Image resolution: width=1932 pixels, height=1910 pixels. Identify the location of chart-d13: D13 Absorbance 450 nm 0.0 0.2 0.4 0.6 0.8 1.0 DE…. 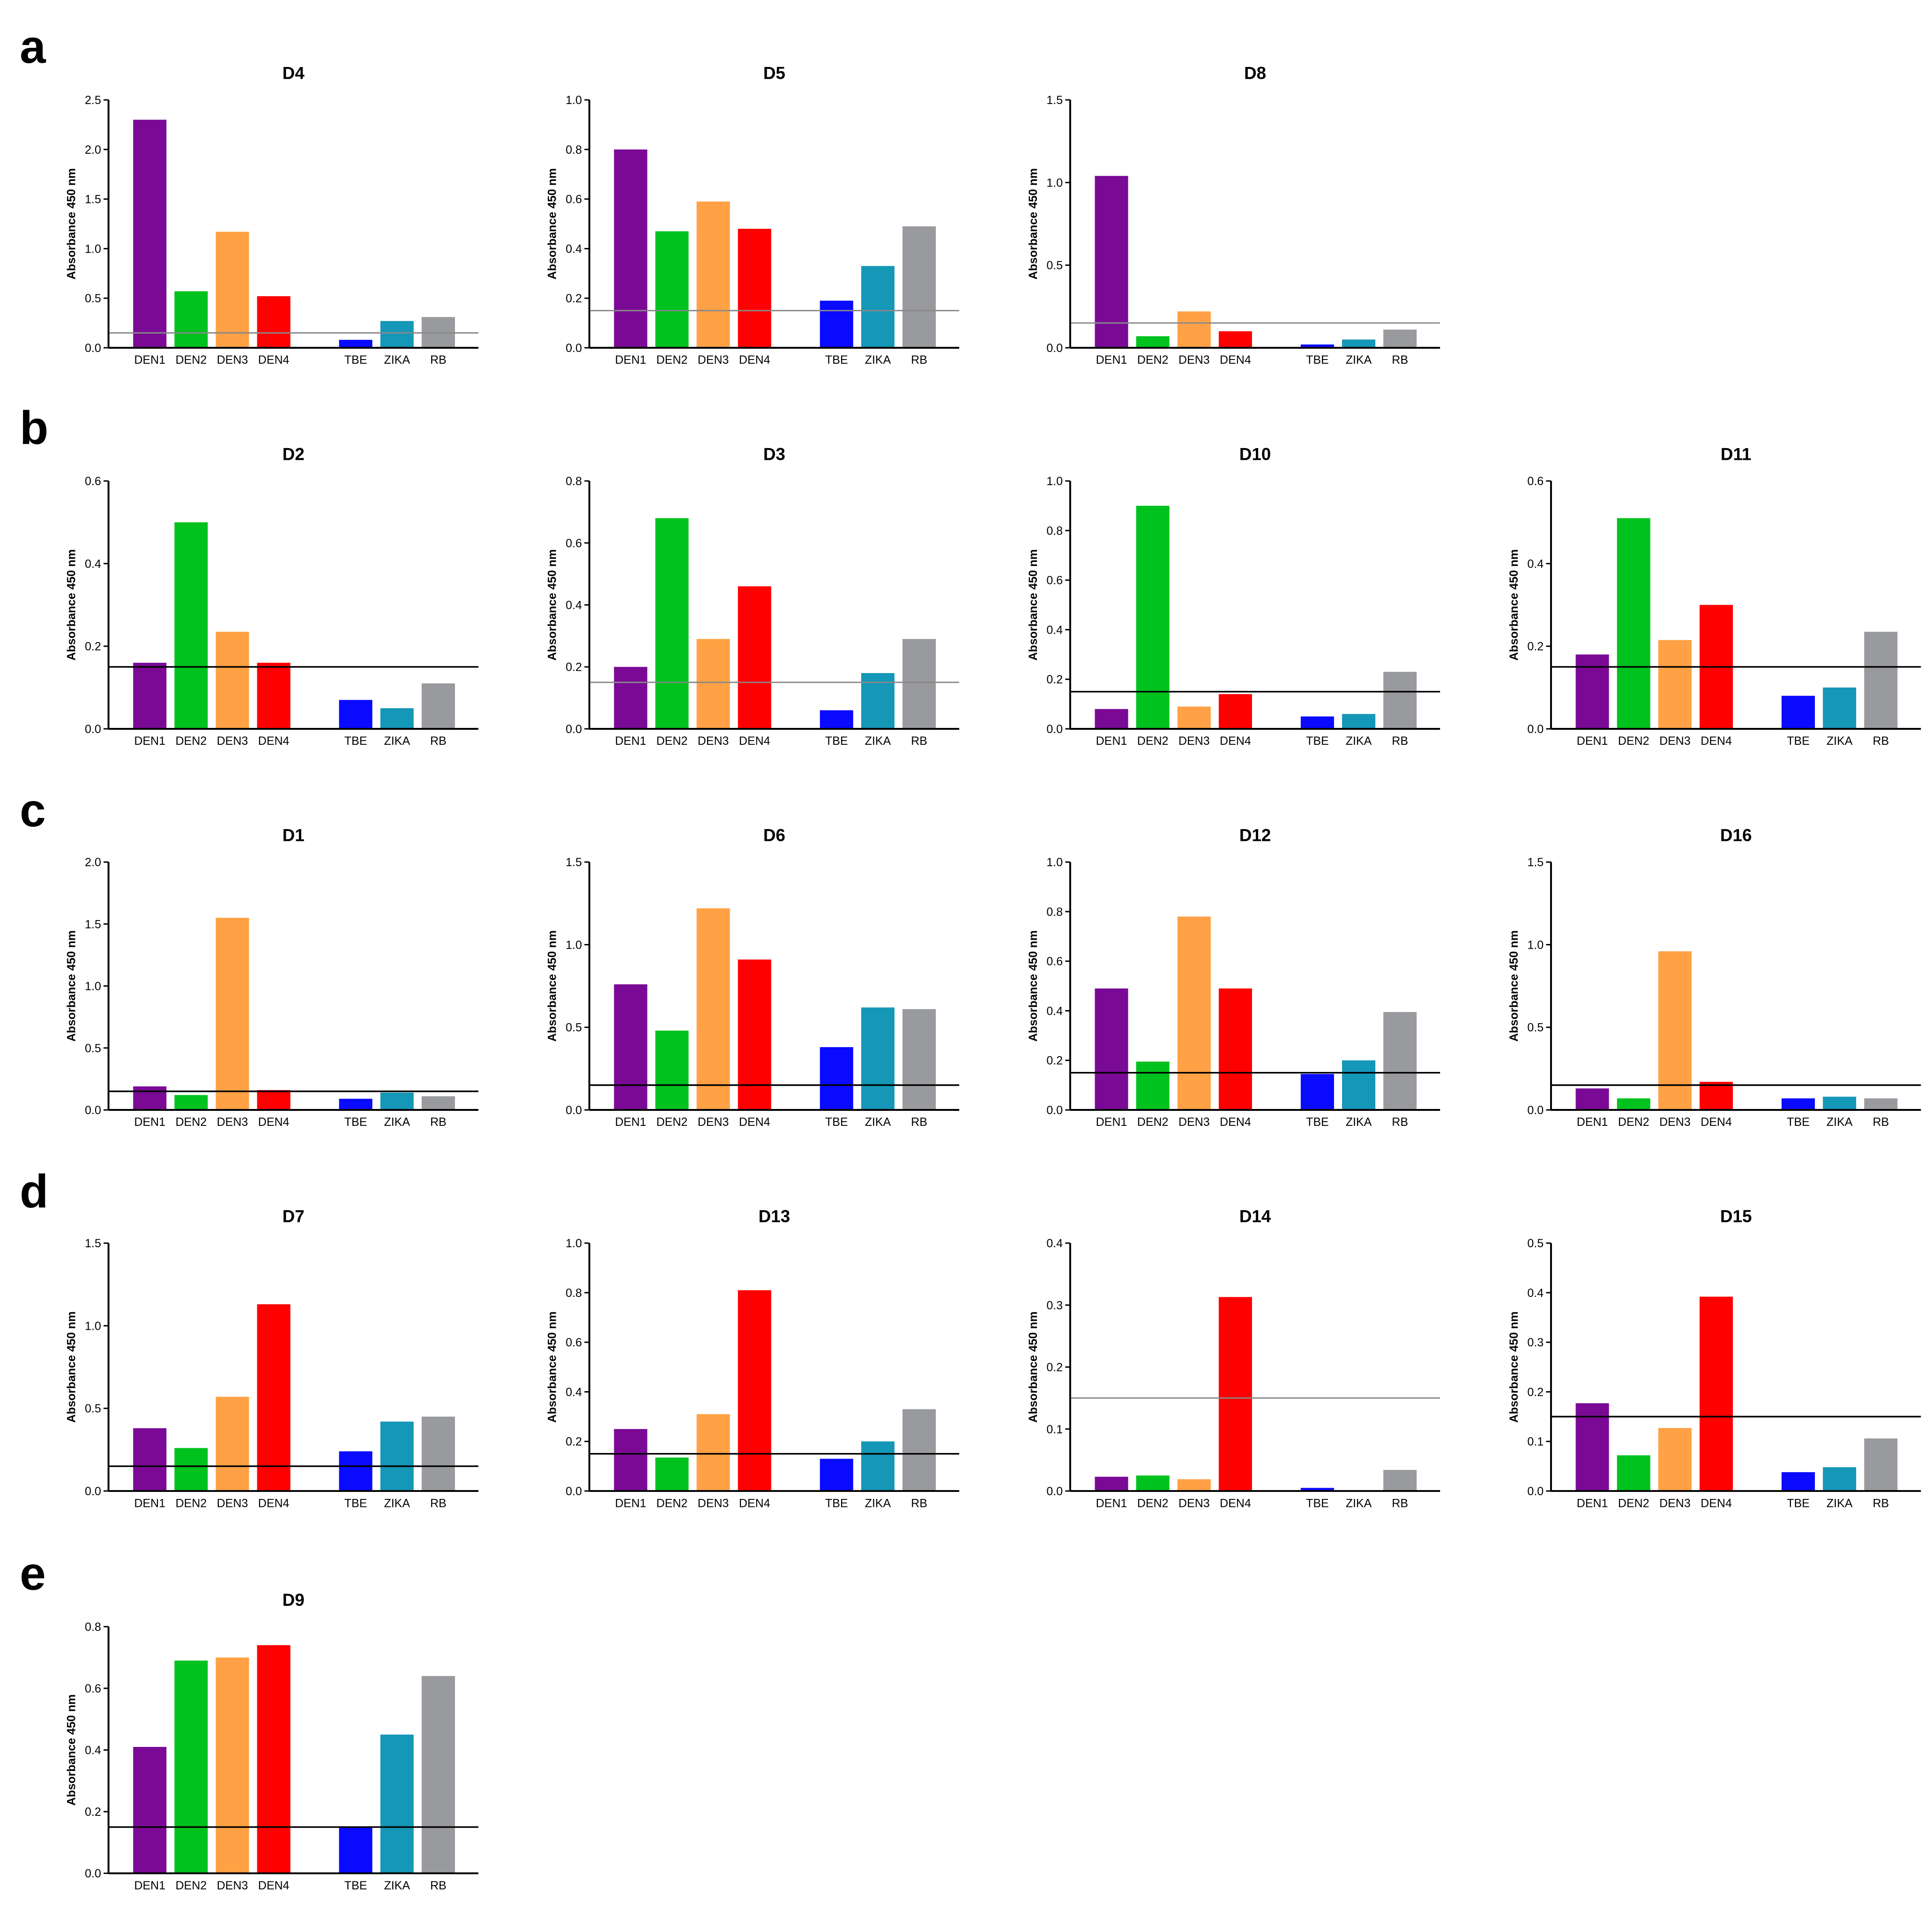
(753, 1358).